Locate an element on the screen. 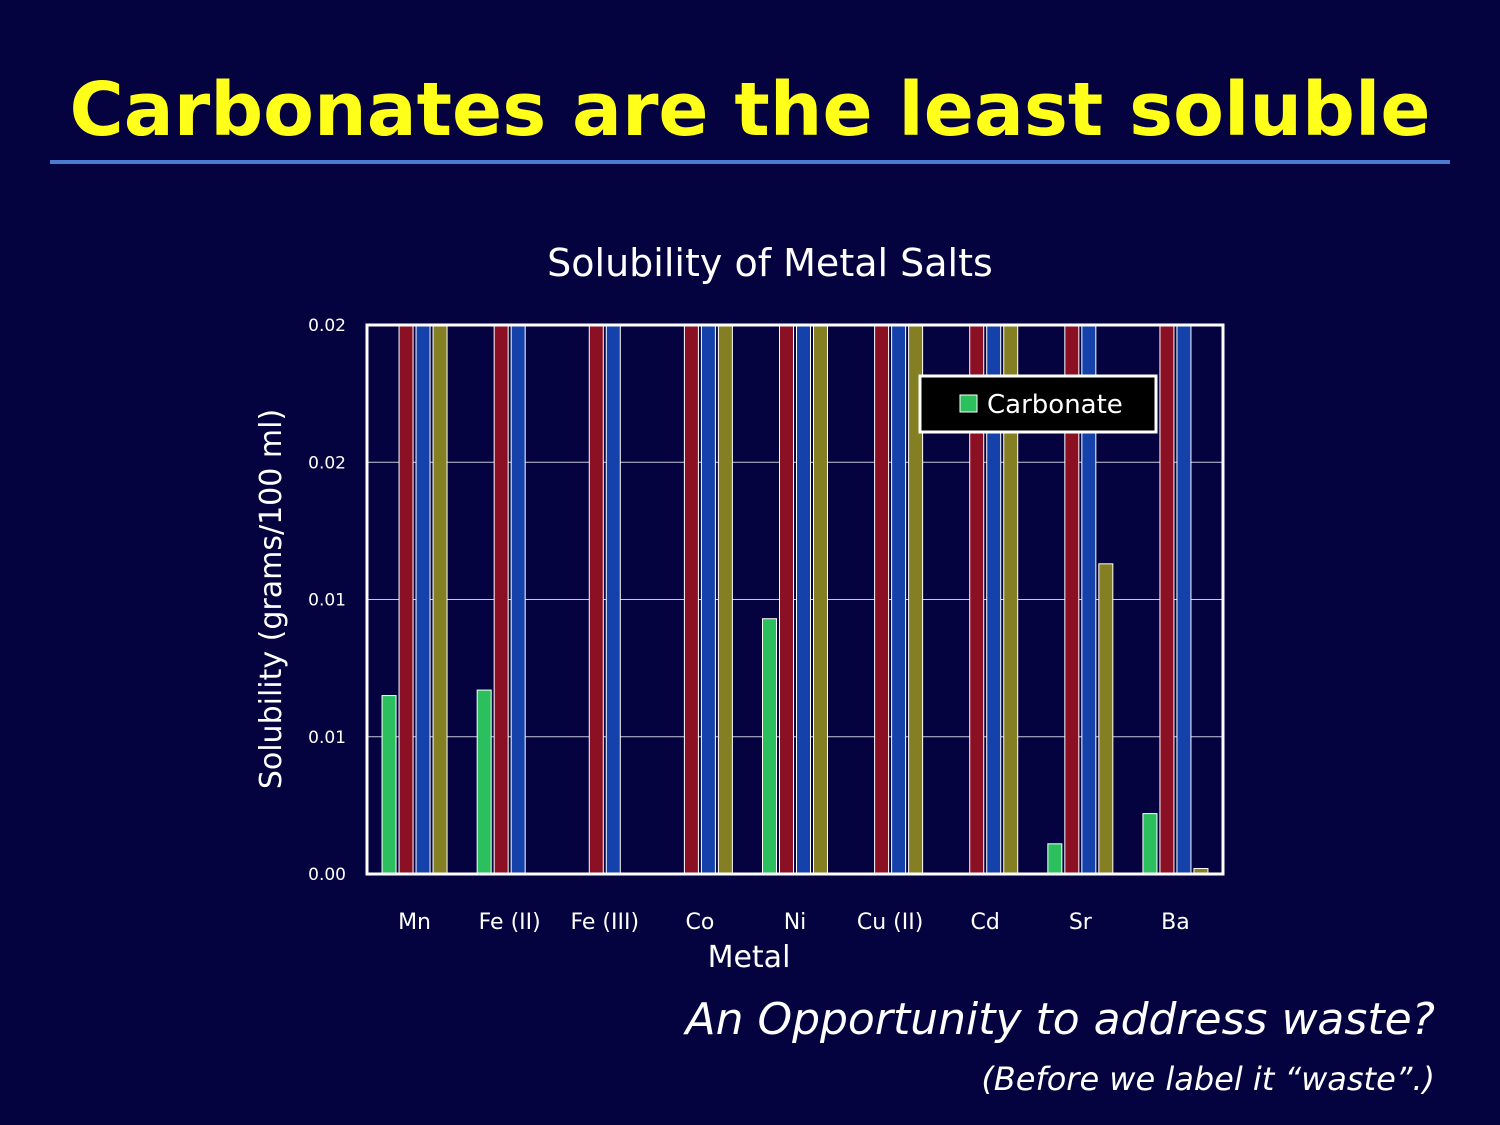 Image resolution: width=1500 pixels, height=1125 pixels. bar-series-2-fe-ii is located at coordinates (501, 599).